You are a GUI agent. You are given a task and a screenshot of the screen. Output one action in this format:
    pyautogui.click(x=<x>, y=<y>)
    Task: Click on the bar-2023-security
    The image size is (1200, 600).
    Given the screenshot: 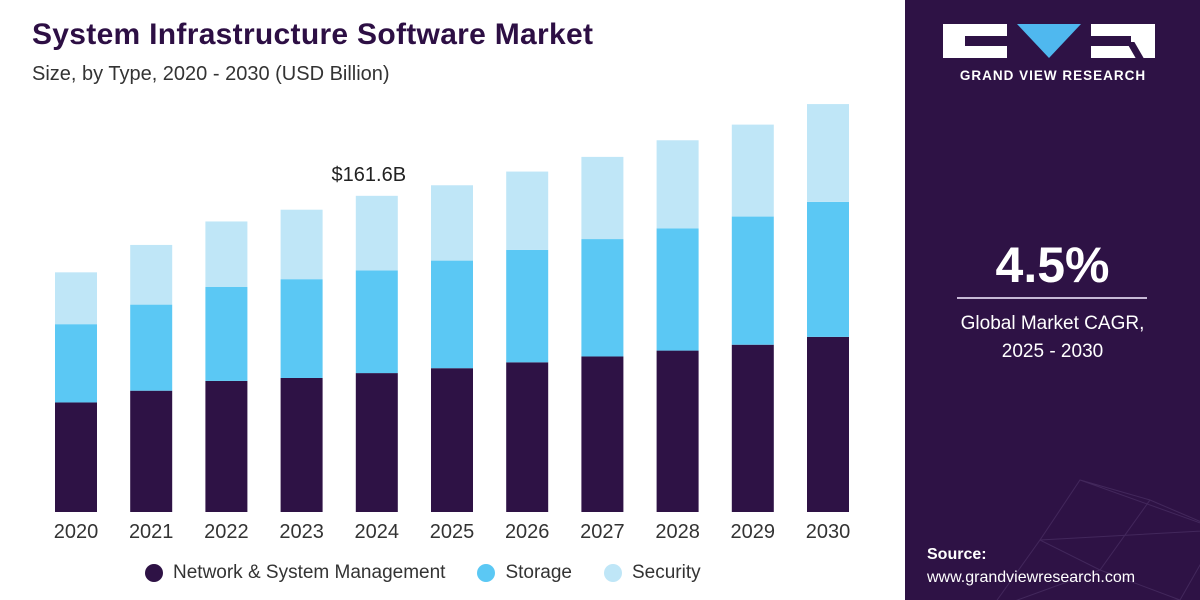 What is the action you would take?
    pyautogui.click(x=301, y=244)
    